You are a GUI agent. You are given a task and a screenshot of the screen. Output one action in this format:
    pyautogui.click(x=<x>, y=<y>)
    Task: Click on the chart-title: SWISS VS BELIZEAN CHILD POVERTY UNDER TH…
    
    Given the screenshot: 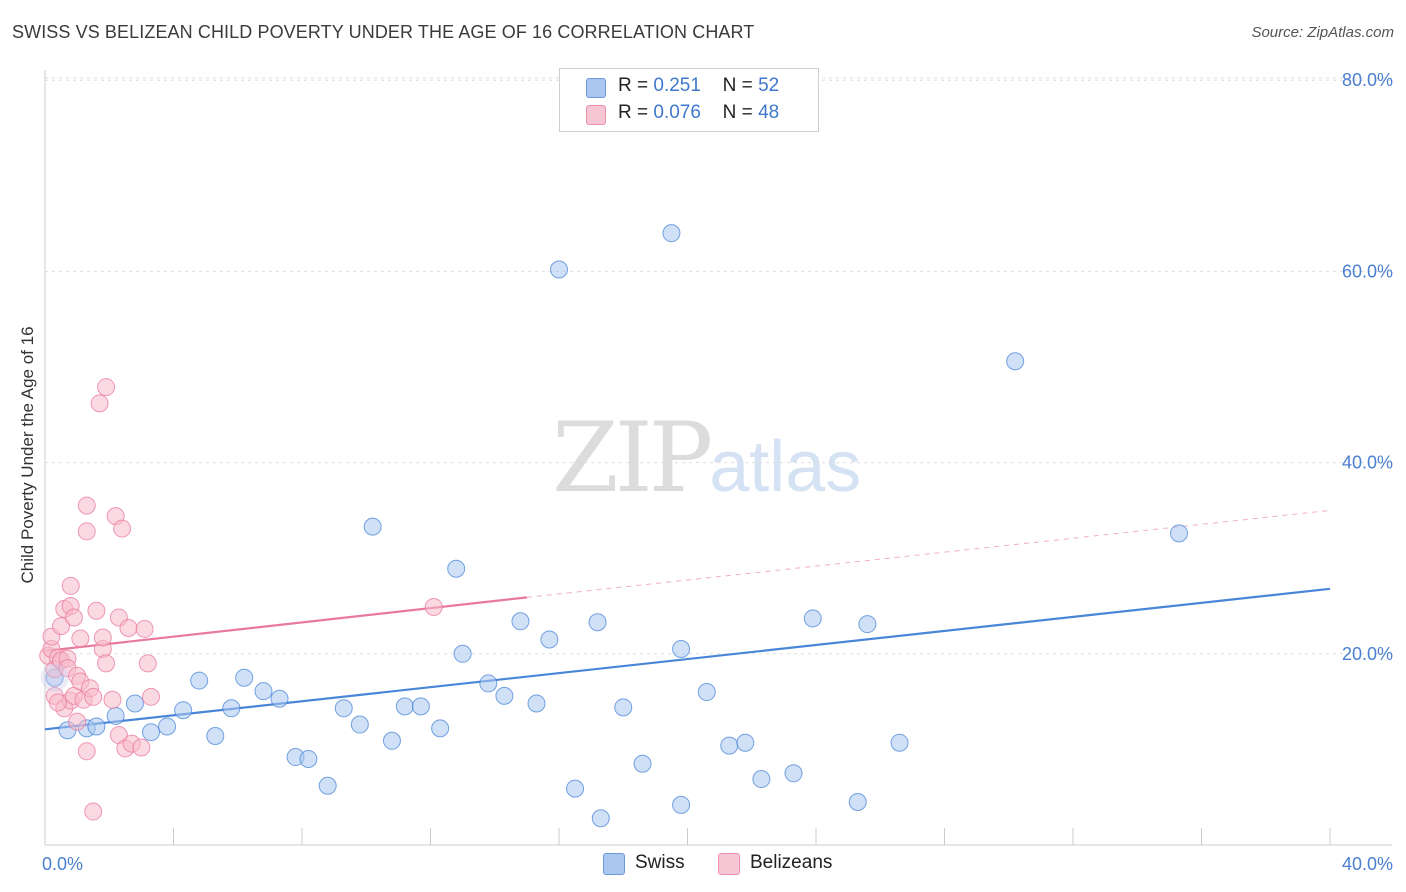 What is the action you would take?
    pyautogui.click(x=383, y=32)
    